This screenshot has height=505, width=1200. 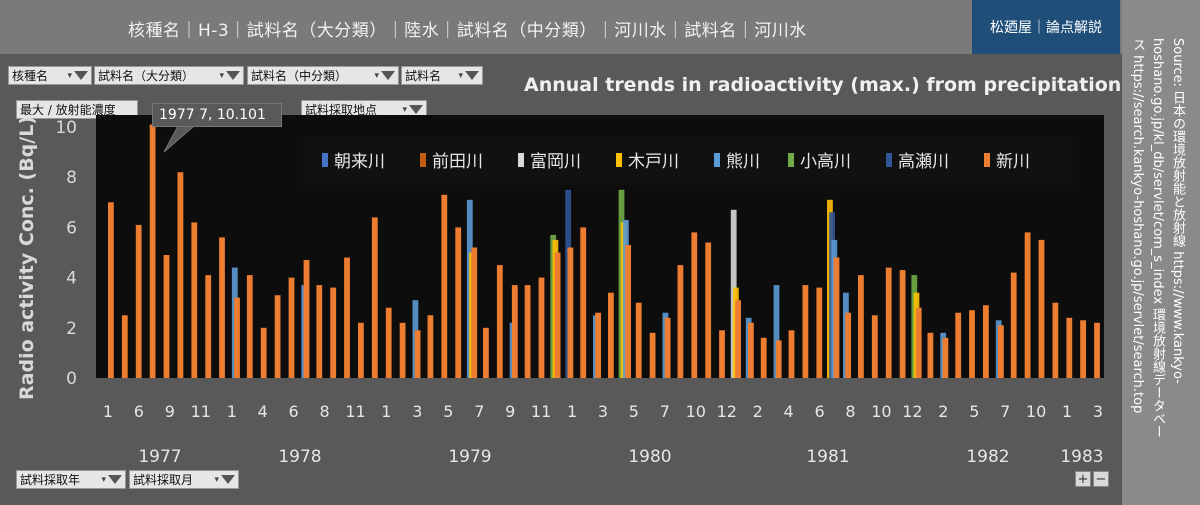 I want to click on filter-sample-name: 試料名 ▾, so click(x=442, y=75).